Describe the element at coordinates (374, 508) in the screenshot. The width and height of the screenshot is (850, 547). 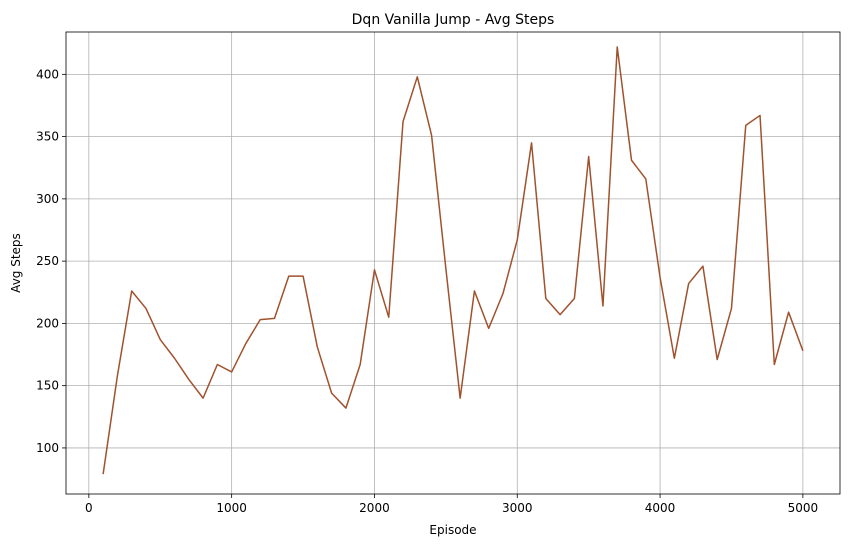
I see `x-tick-label-2: 2000` at that location.